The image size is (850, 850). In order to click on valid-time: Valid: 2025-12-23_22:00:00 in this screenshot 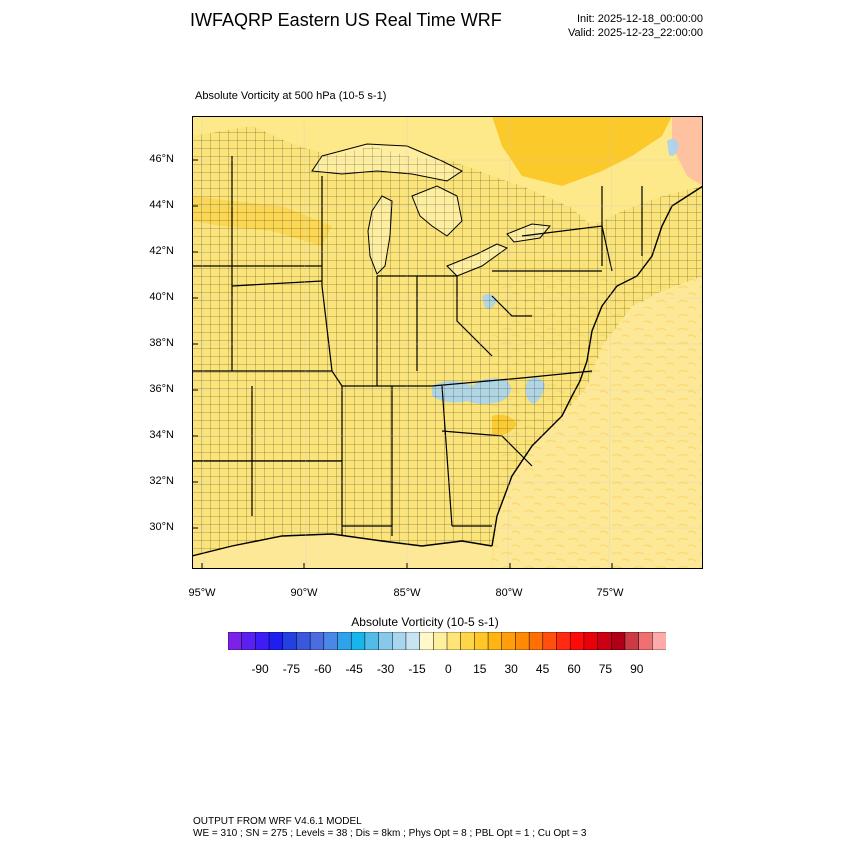, I will do `click(635, 33)`.